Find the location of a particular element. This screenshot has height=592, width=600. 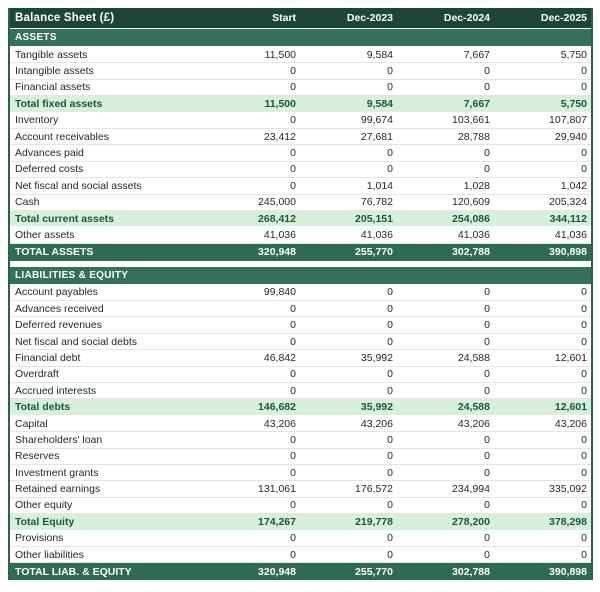

table-row: Deferred revenues 0 0 0 0 is located at coordinates (300, 325).